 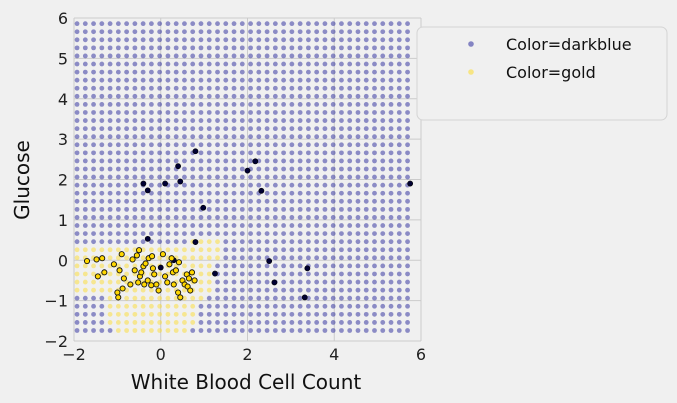 What do you see at coordinates (334, 354) in the screenshot?
I see `x-tick-label: 4` at bounding box center [334, 354].